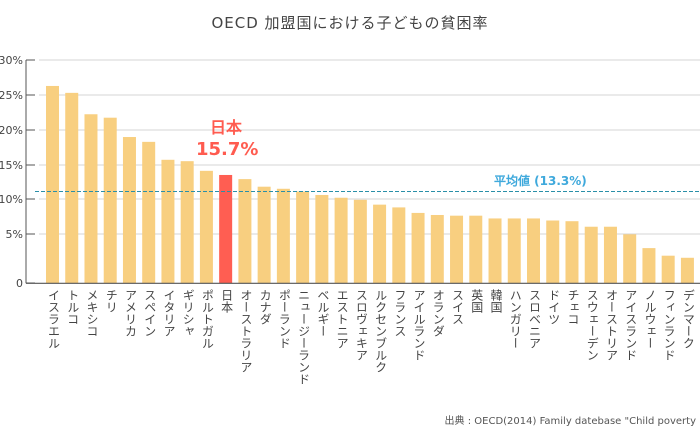 The image size is (700, 434). What do you see at coordinates (11, 165) in the screenshot?
I see `y-tick-label: 15%` at bounding box center [11, 165].